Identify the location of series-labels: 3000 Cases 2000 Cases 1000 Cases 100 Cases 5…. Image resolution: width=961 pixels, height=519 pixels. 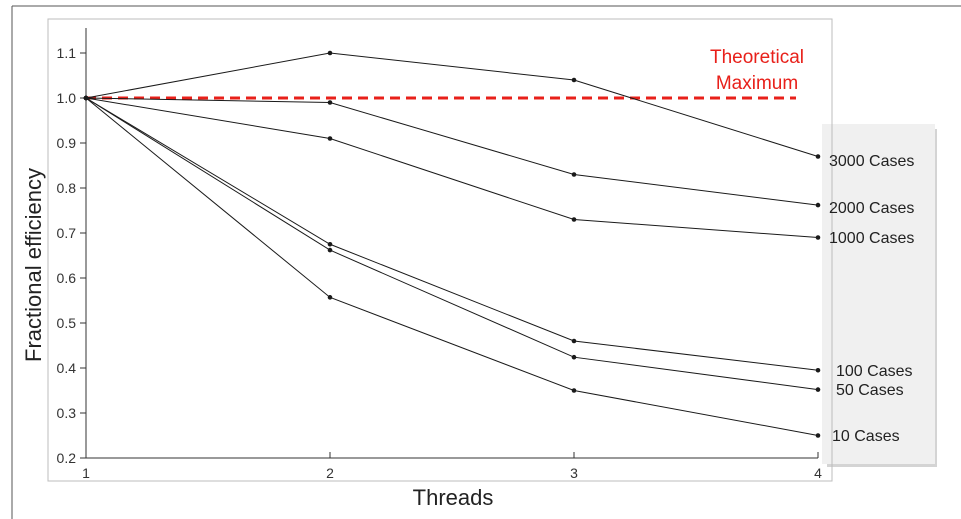
(871, 299).